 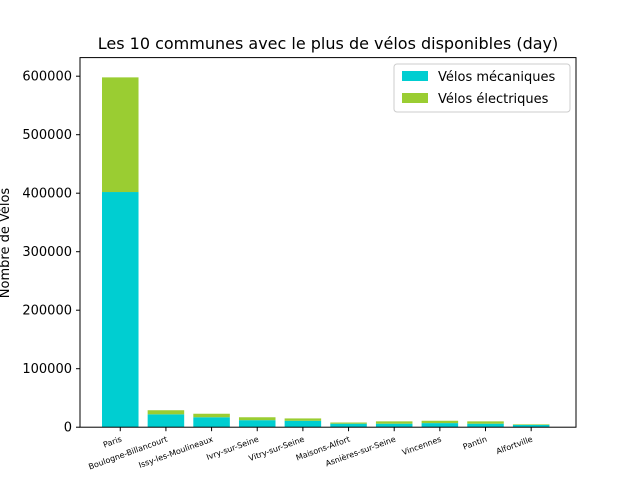 What do you see at coordinates (422, 446) in the screenshot?
I see `x-tick-label: Vincennes` at bounding box center [422, 446].